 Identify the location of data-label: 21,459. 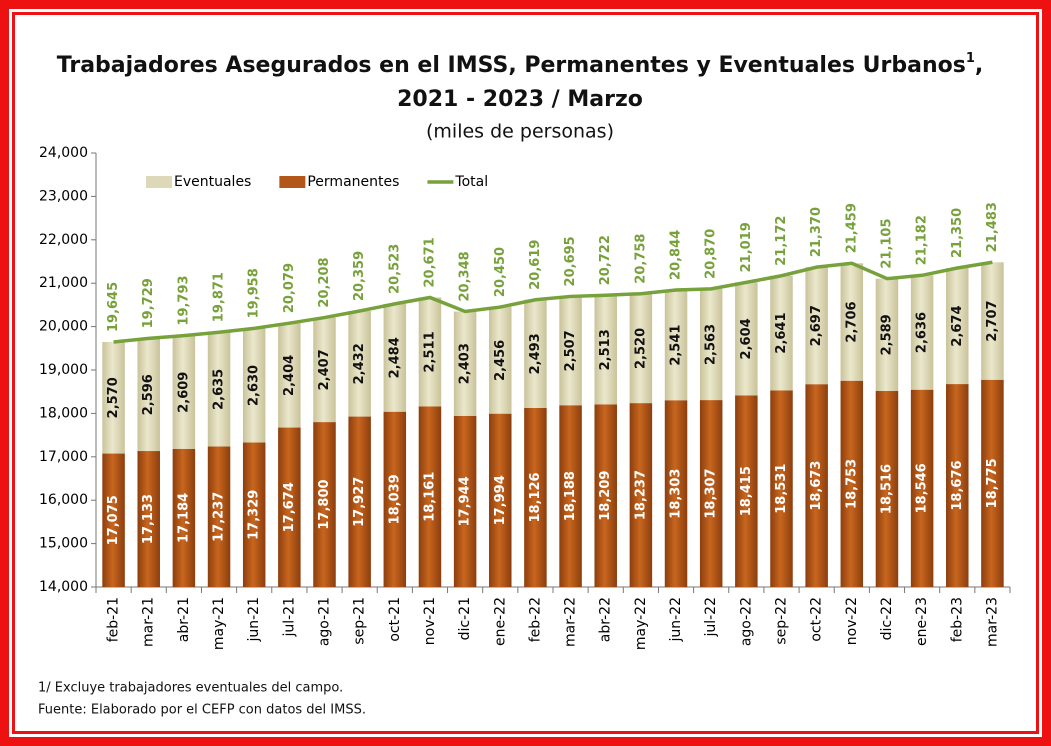
(851, 228).